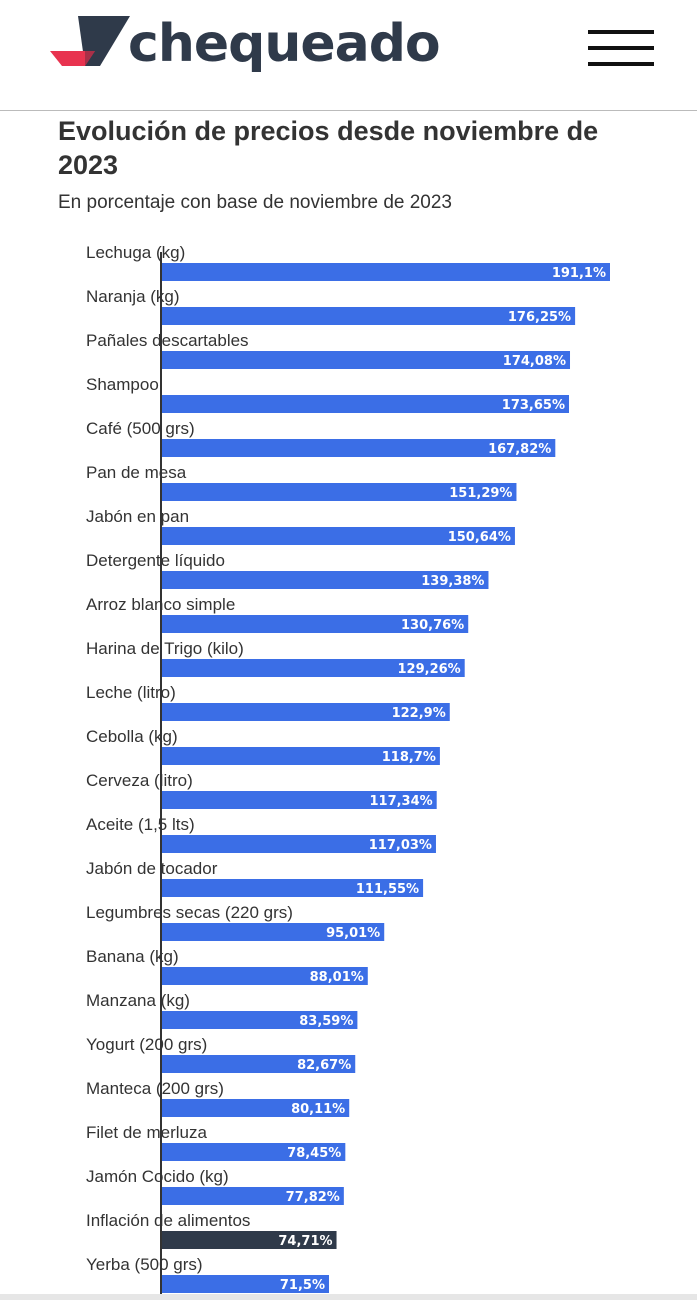  Describe the element at coordinates (155, 560) in the screenshot. I see `category-label: Detergente líquido` at that location.